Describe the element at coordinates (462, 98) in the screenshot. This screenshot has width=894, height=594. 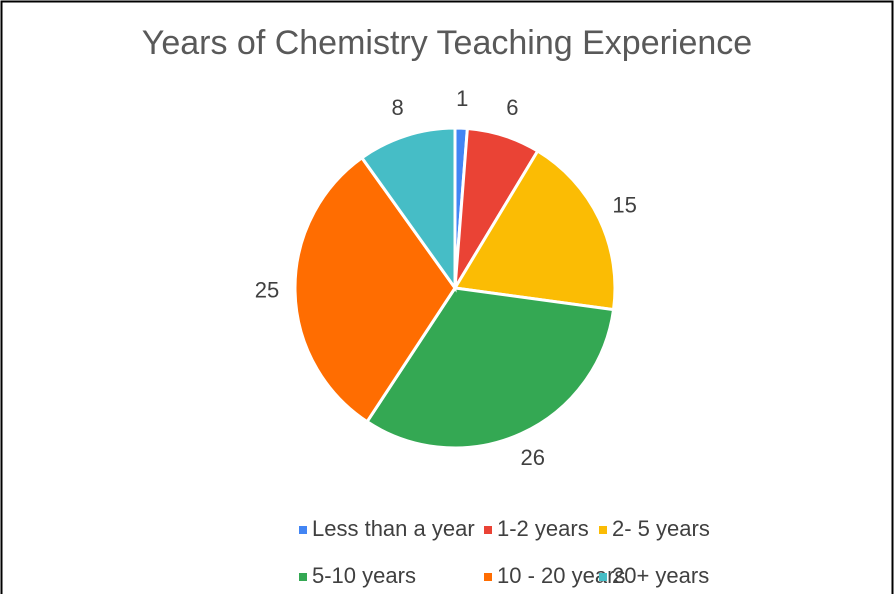
I see `data-label: 1` at that location.